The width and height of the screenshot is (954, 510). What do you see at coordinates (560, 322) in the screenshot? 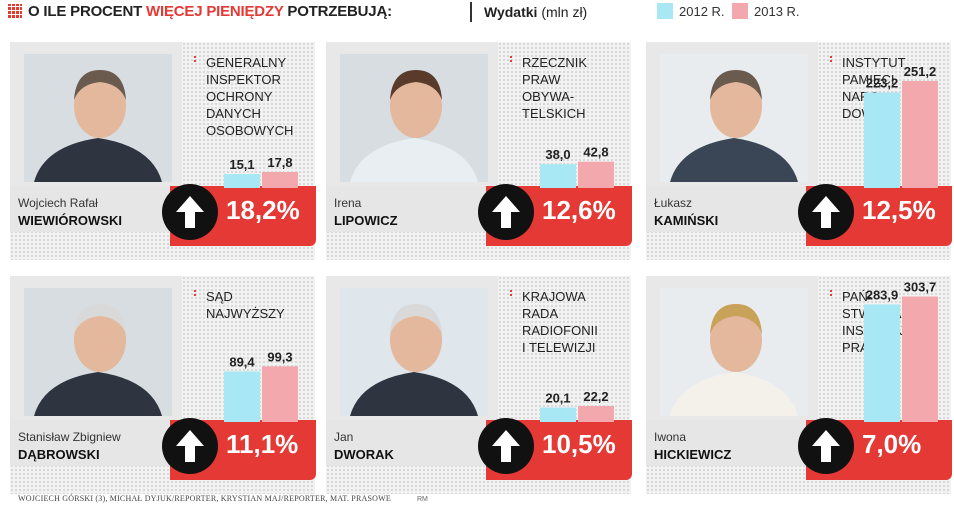
I see `institution-name: KRAJOWA RADA RADIOFONII I TELEWIZJI` at bounding box center [560, 322].